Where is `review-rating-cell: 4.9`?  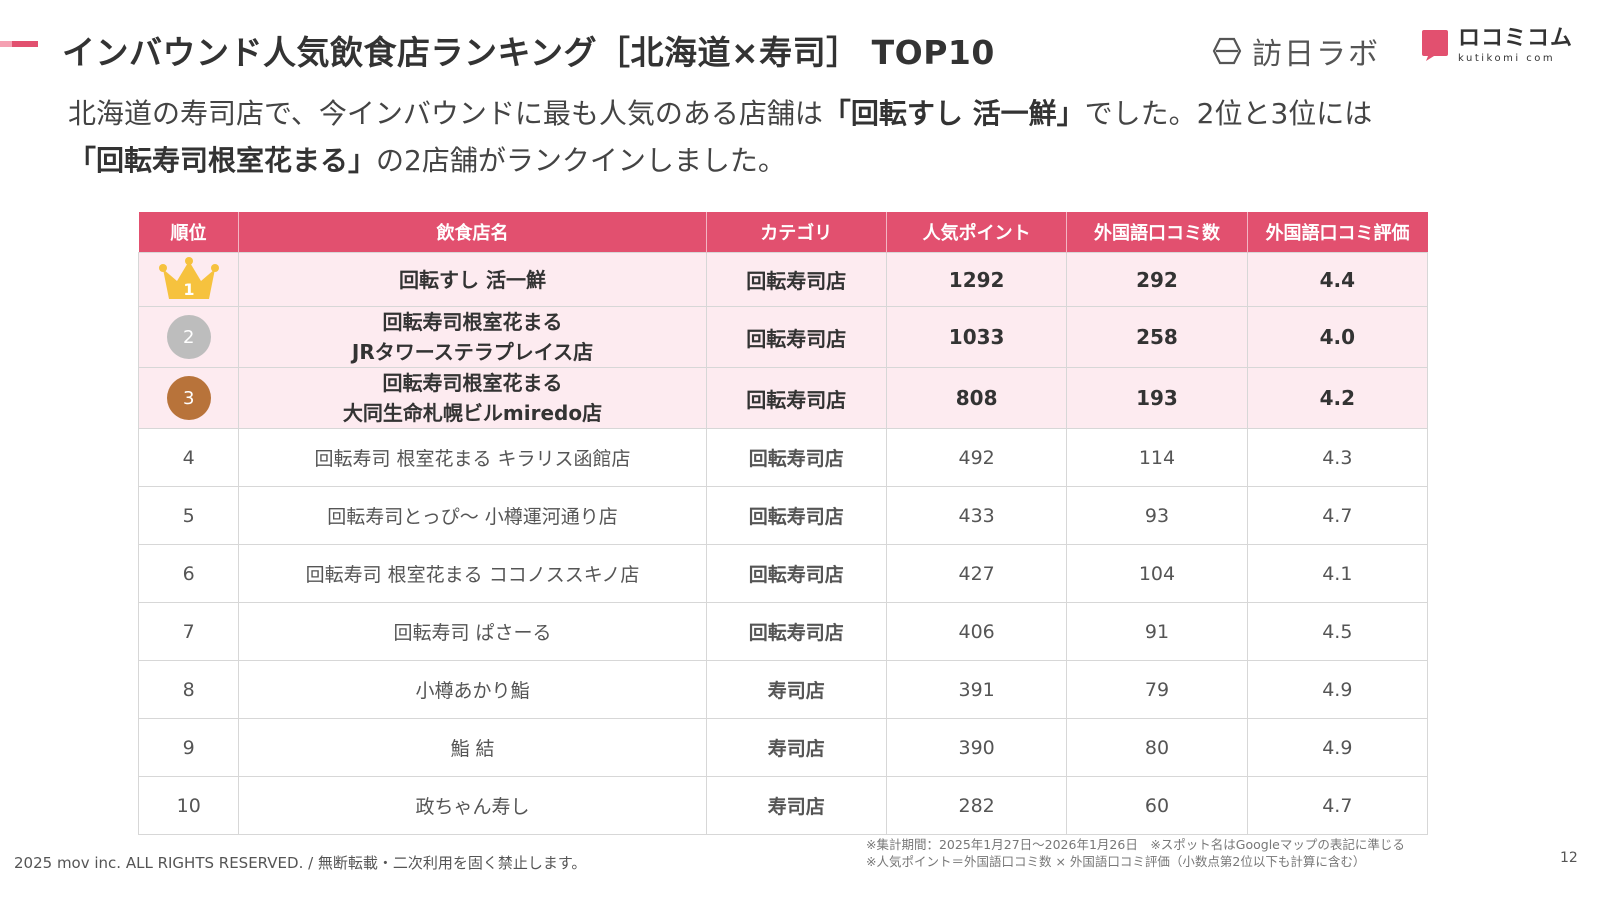
review-rating-cell: 4.9 is located at coordinates (1337, 689).